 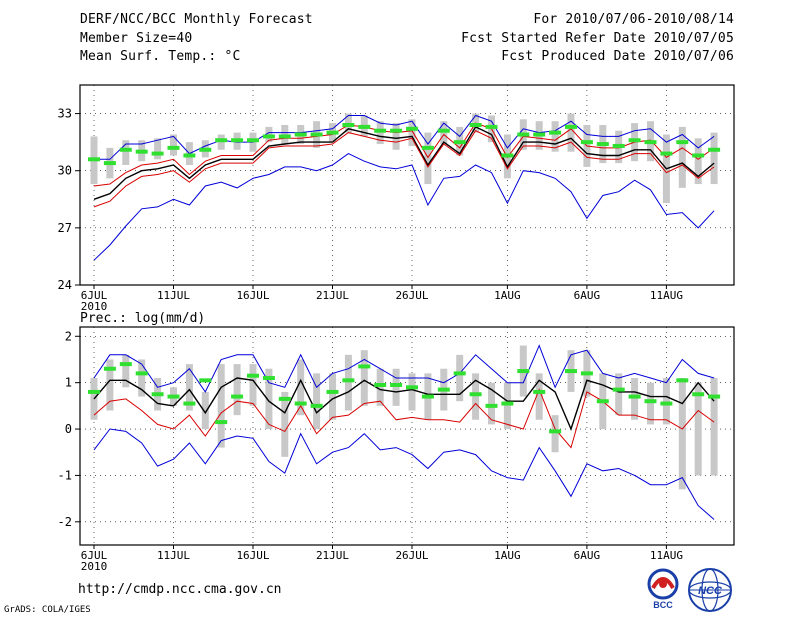 What do you see at coordinates (633, 19) in the screenshot?
I see `forecast-period: For 2010/07/06-2010/08/14` at bounding box center [633, 19].